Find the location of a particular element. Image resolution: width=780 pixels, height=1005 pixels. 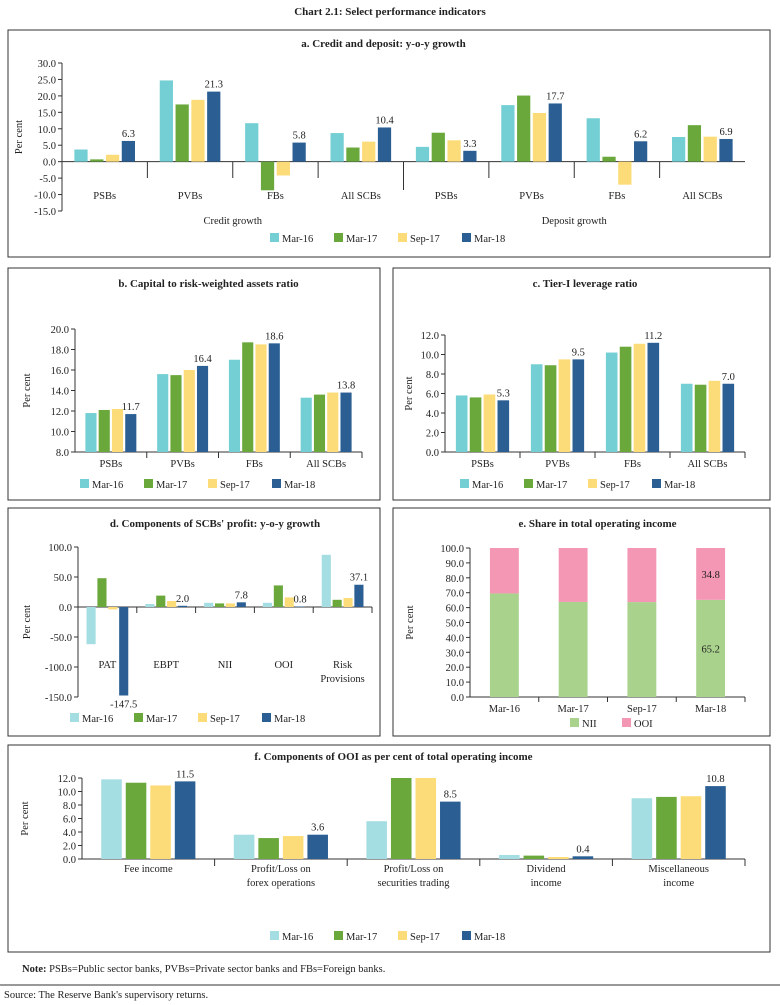

data-label: 34.8 is located at coordinates (710, 575).